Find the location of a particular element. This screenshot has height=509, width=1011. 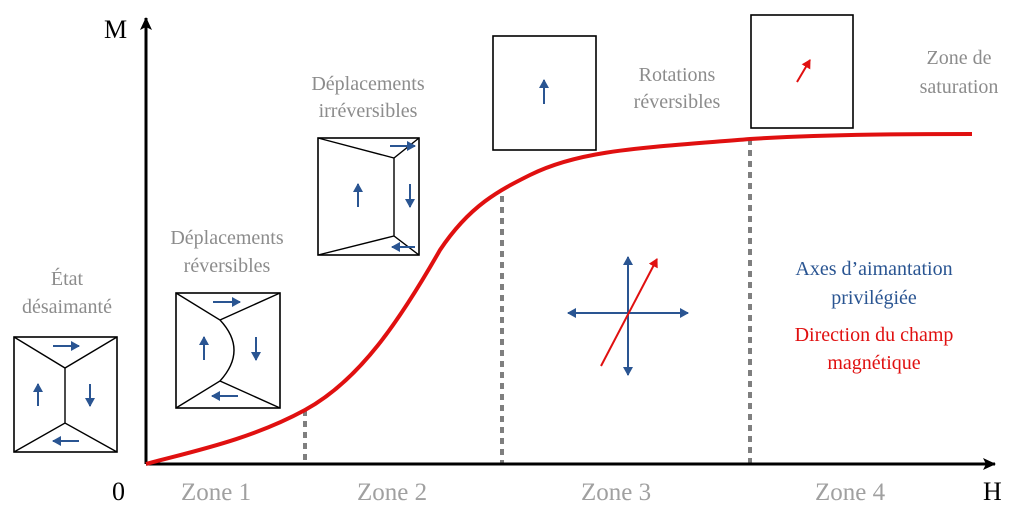

domain-box-desaimante is located at coordinates (65, 394).